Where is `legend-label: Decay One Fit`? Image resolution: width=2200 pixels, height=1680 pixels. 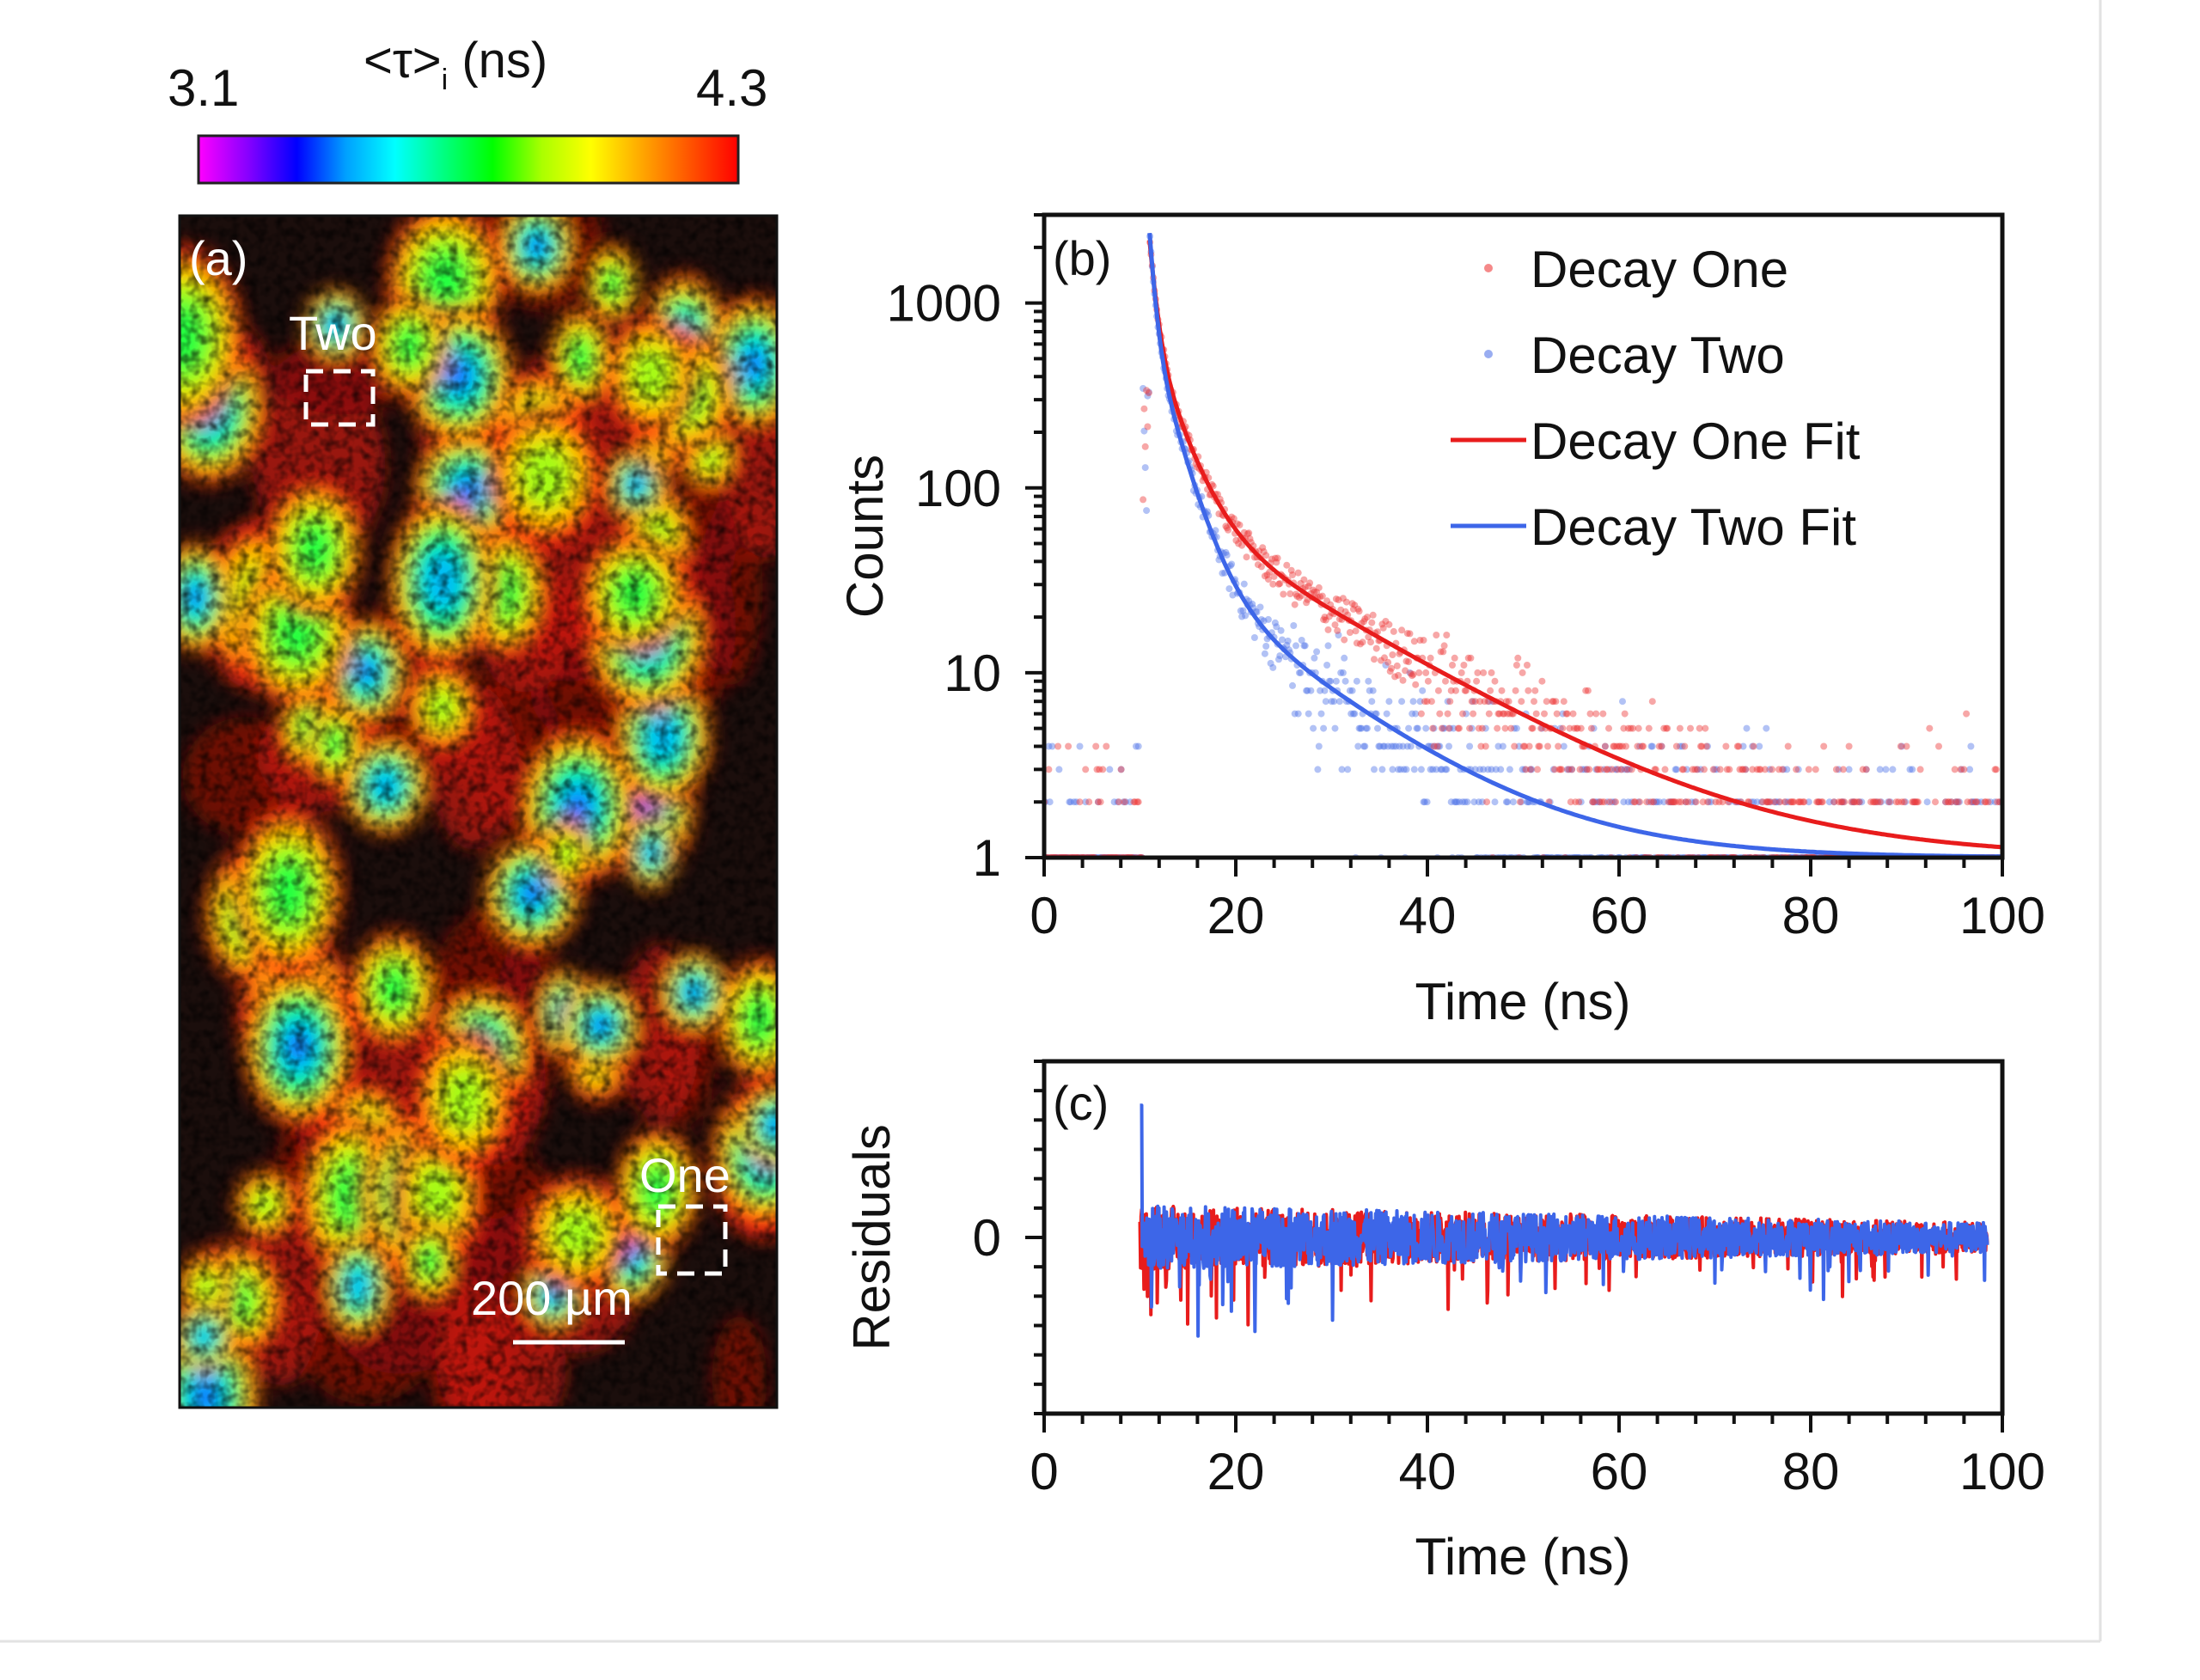 legend-label: Decay One Fit is located at coordinates (1696, 441).